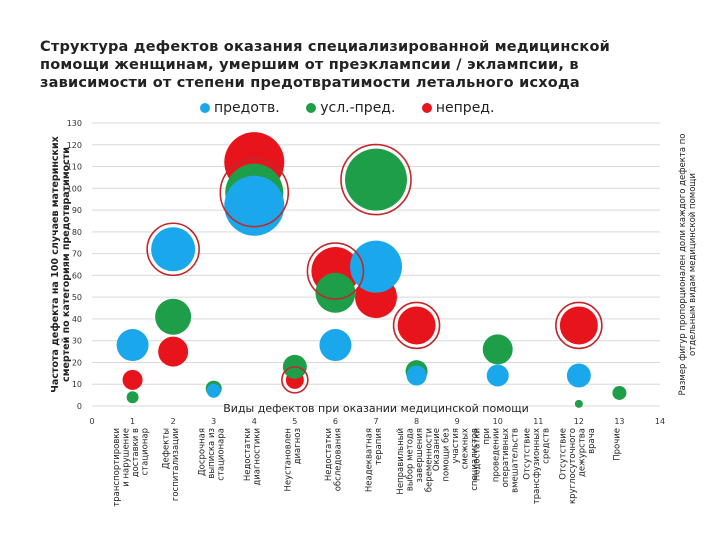 The height and width of the screenshot is (540, 720). I want to click on legend: предотв. усл.-пред. непред., so click(358, 108).